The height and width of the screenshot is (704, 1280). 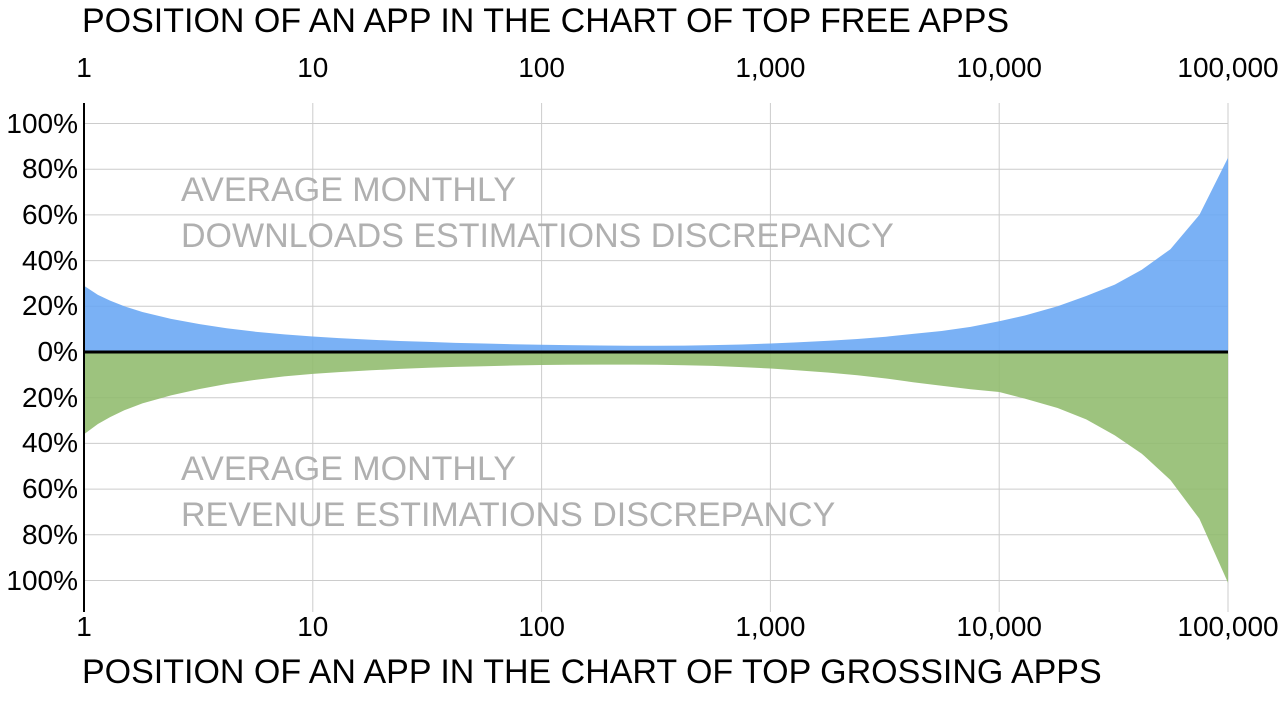 I want to click on downloads-series-label-line1: AVERAGE MONTHLY, so click(x=349, y=190).